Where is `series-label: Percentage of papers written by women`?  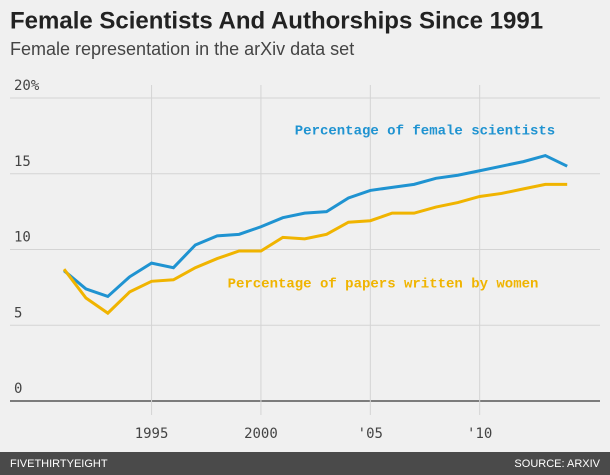
series-label: Percentage of papers written by women is located at coordinates (383, 285).